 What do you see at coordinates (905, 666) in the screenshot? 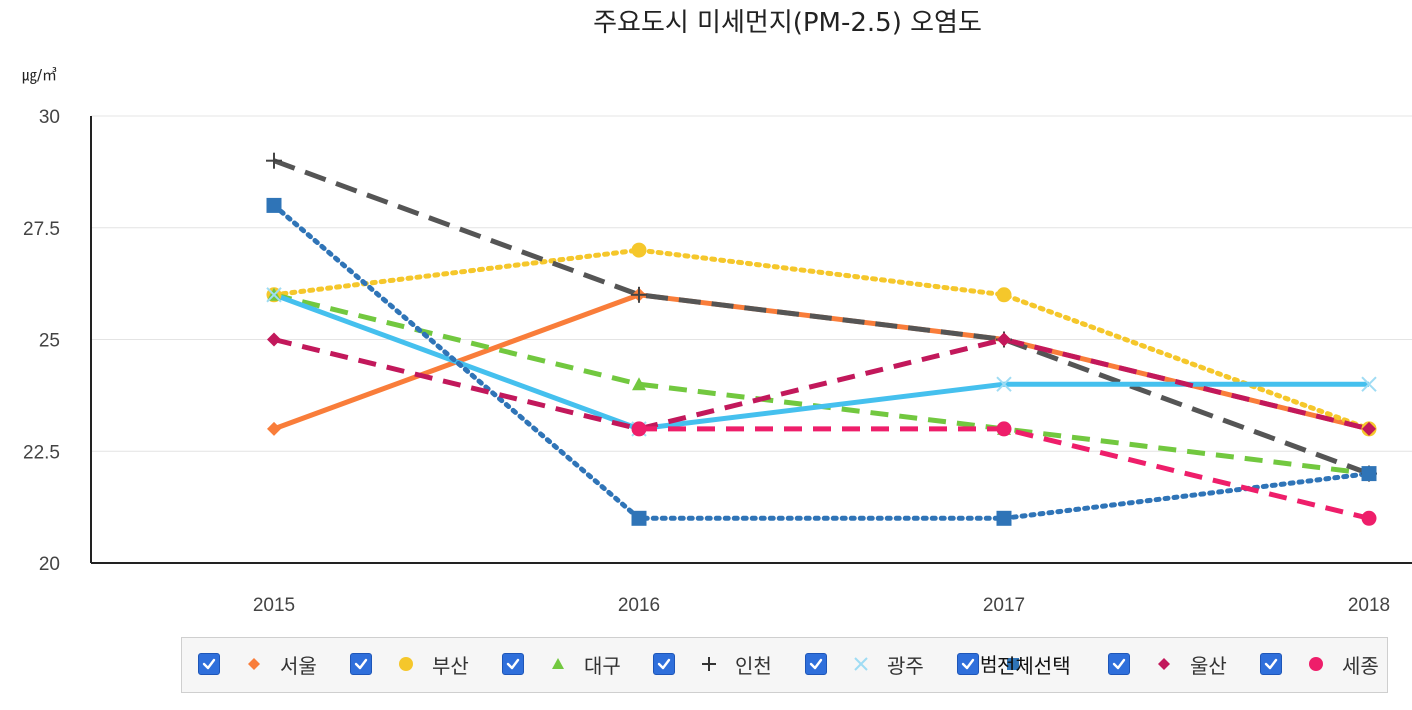
I see `legend-label: 광주` at bounding box center [905, 666].